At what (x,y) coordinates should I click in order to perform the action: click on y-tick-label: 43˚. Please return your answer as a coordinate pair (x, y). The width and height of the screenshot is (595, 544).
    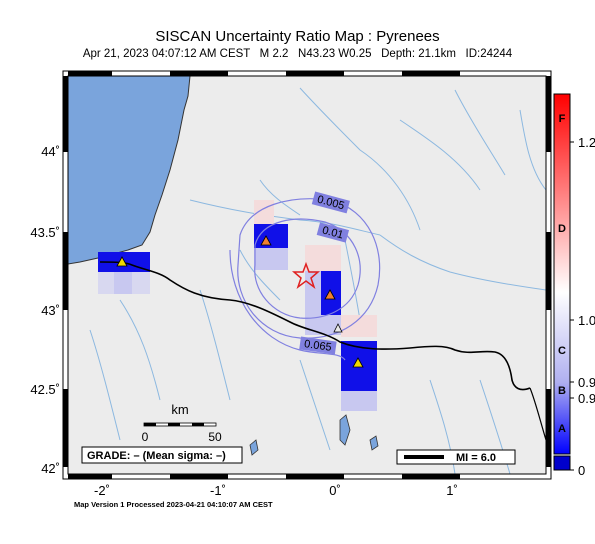
    Looking at the image, I should click on (50, 310).